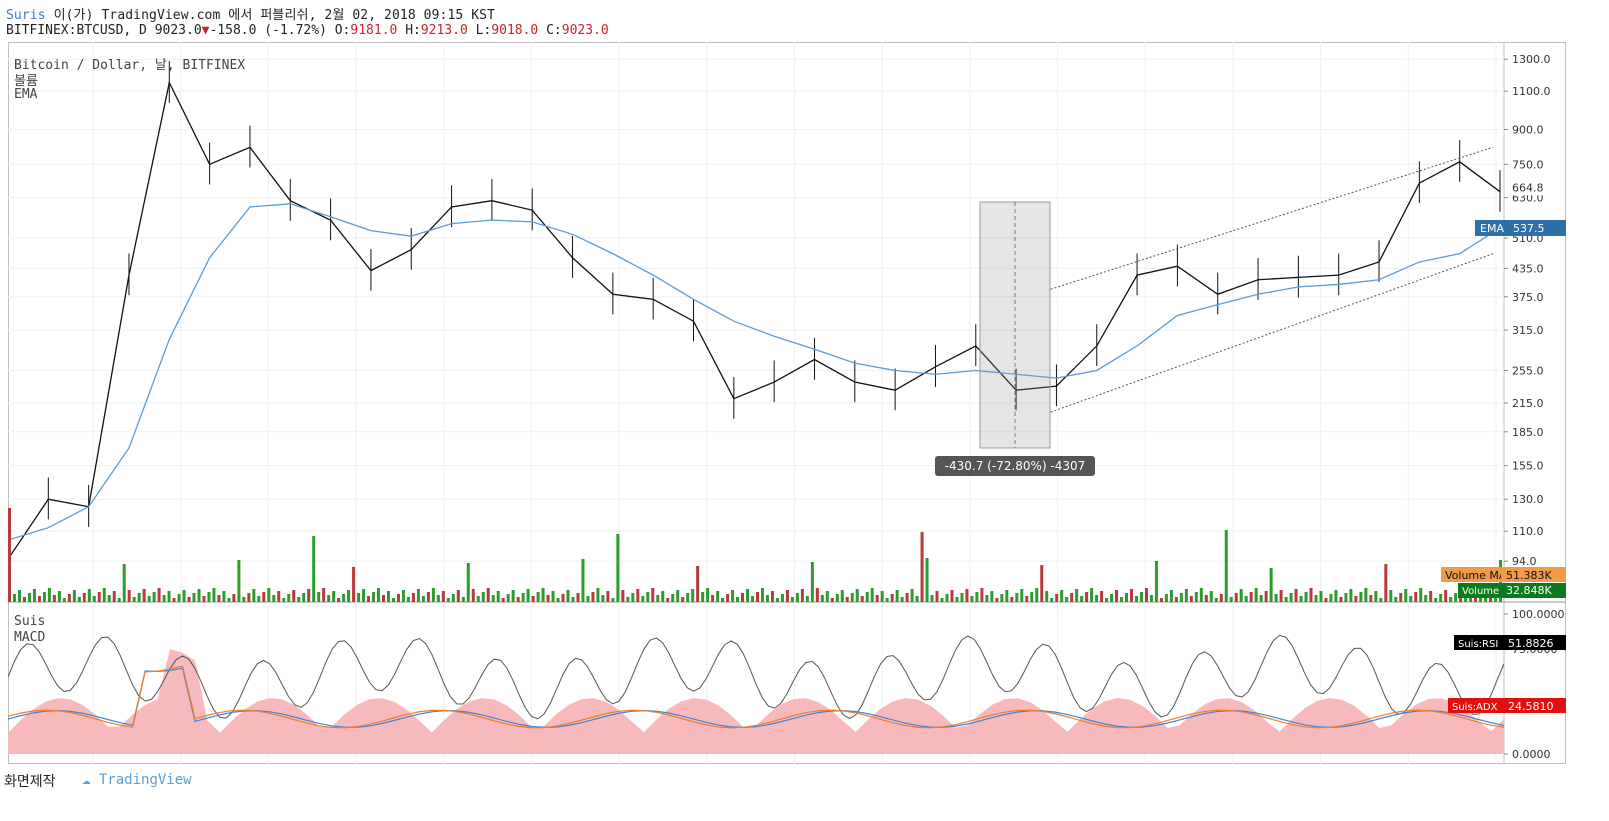 This screenshot has height=821, width=1609. What do you see at coordinates (1480, 591) in the screenshot?
I see `volume-badge-label: Volume` at bounding box center [1480, 591].